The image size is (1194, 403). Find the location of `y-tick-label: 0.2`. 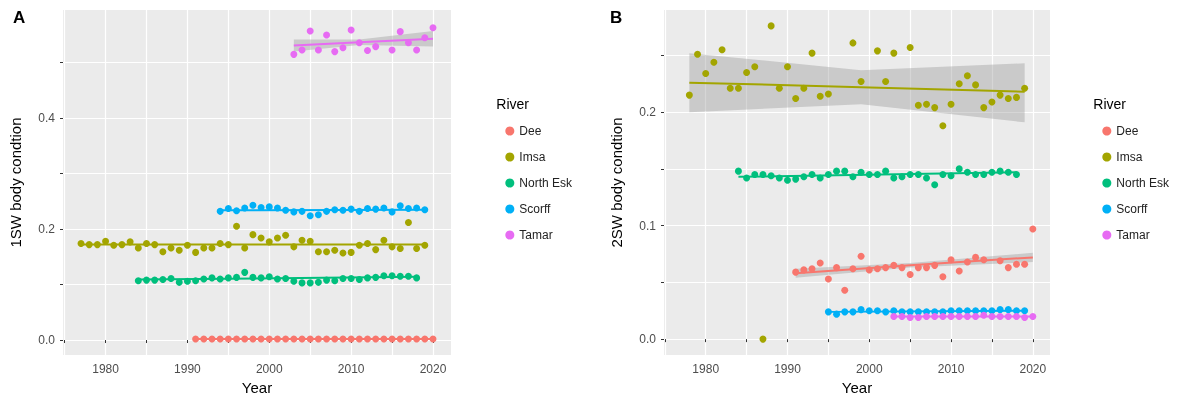

y-tick-label: 0.2 is located at coordinates (648, 112).